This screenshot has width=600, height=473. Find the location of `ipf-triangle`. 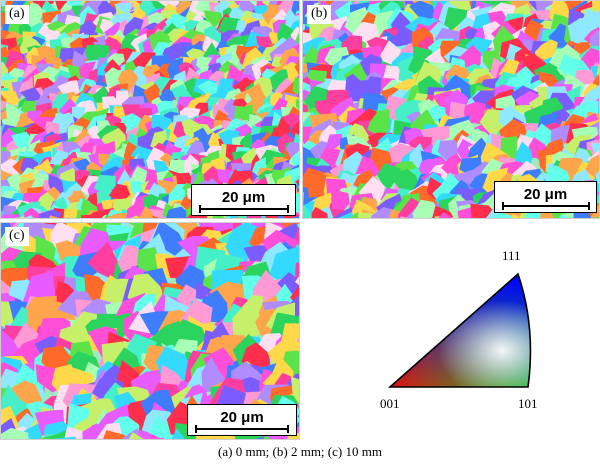

ipf-triangle is located at coordinates (459, 330).